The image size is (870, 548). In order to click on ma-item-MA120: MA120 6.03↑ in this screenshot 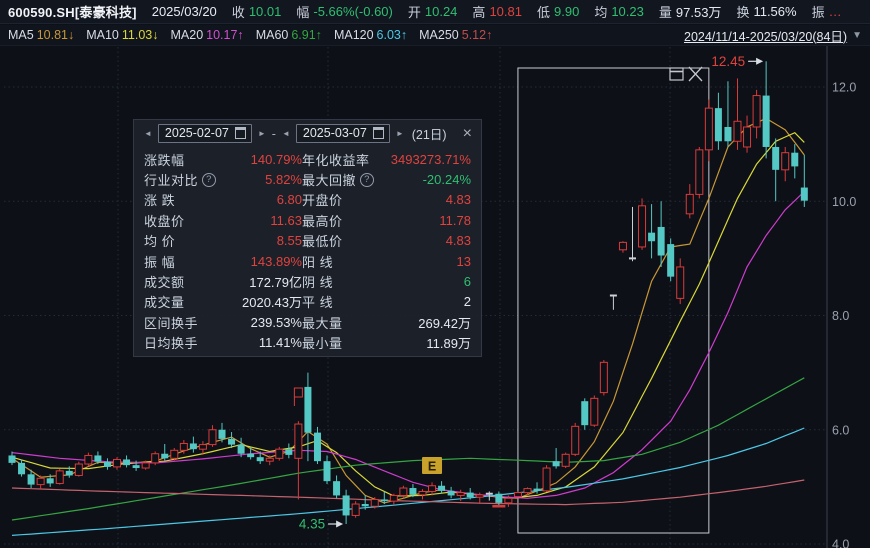, I will do `click(370, 35)`.